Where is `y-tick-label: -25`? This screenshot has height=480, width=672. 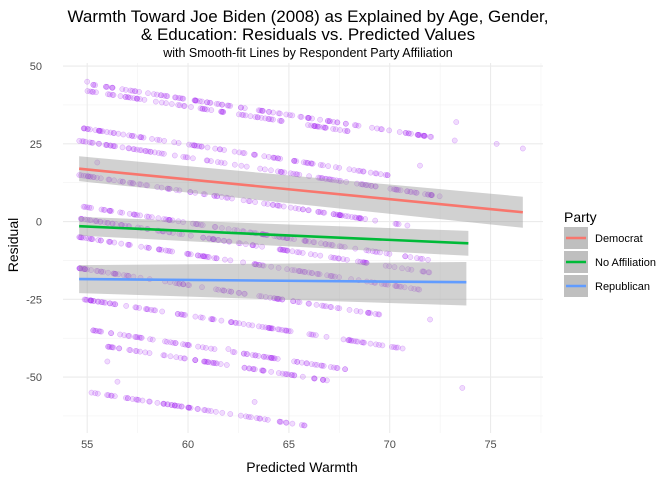
y-tick-label: -25 is located at coordinates (34, 300).